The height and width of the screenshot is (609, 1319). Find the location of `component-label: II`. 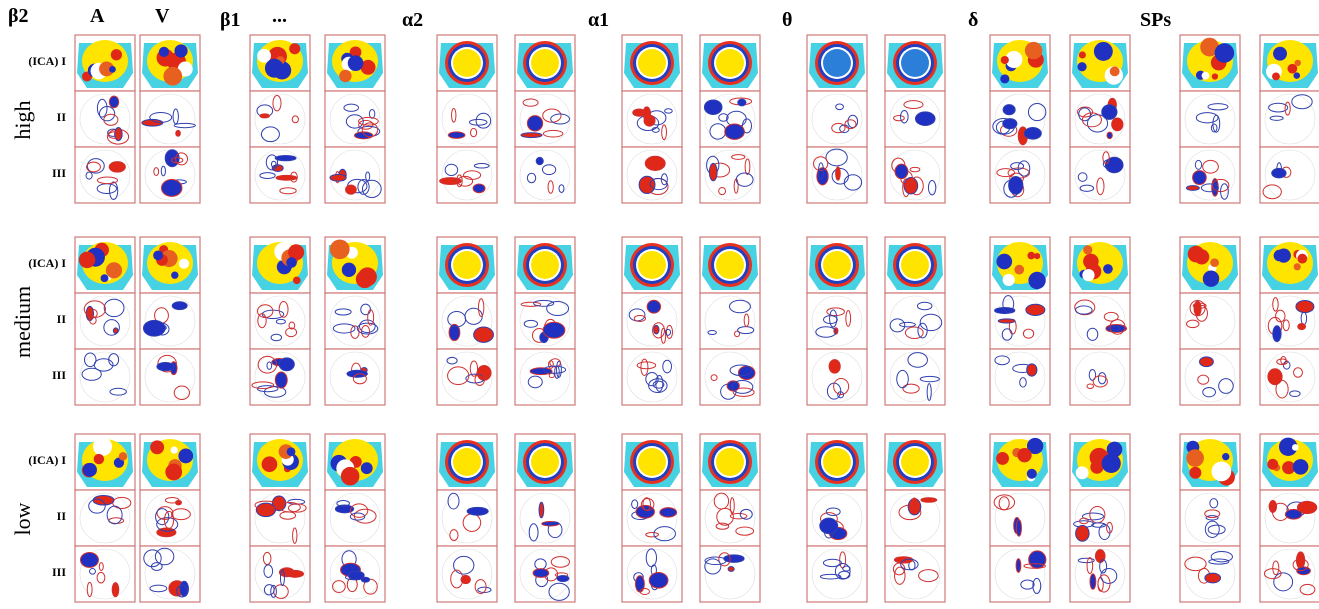

component-label: II is located at coordinates (62, 516).